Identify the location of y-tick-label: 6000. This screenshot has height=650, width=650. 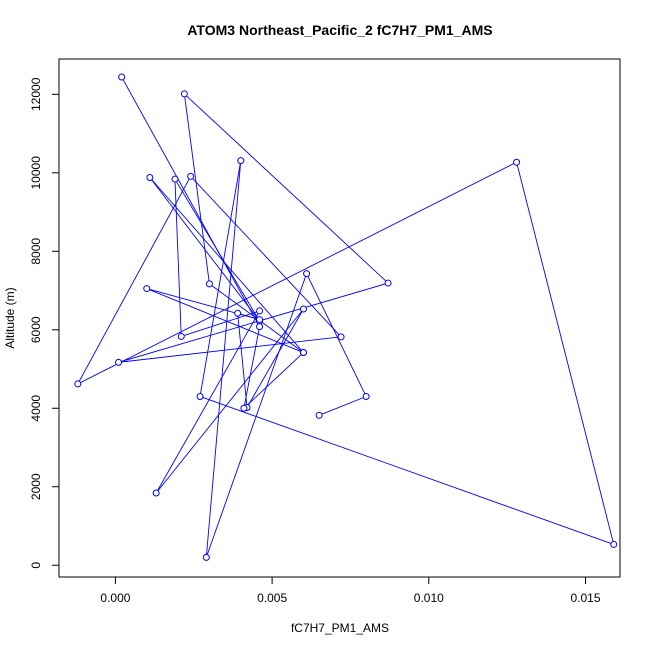
(36, 329).